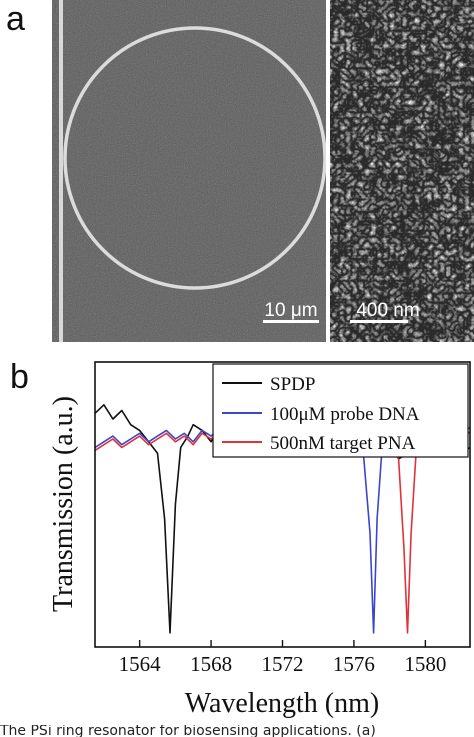  I want to click on x-tick-label: 1564, so click(140, 664).